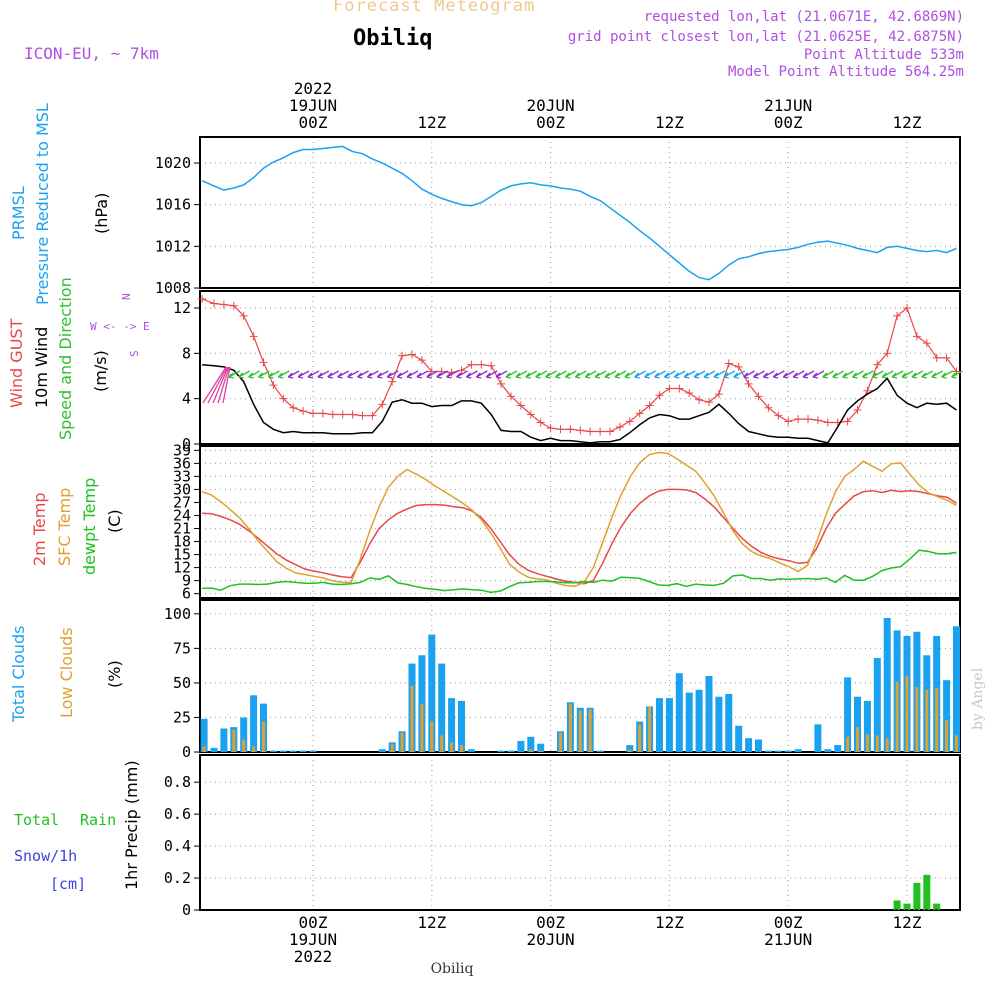  Describe the element at coordinates (18, 213) in the screenshot. I see `prmsl-label: PRMSL` at that location.